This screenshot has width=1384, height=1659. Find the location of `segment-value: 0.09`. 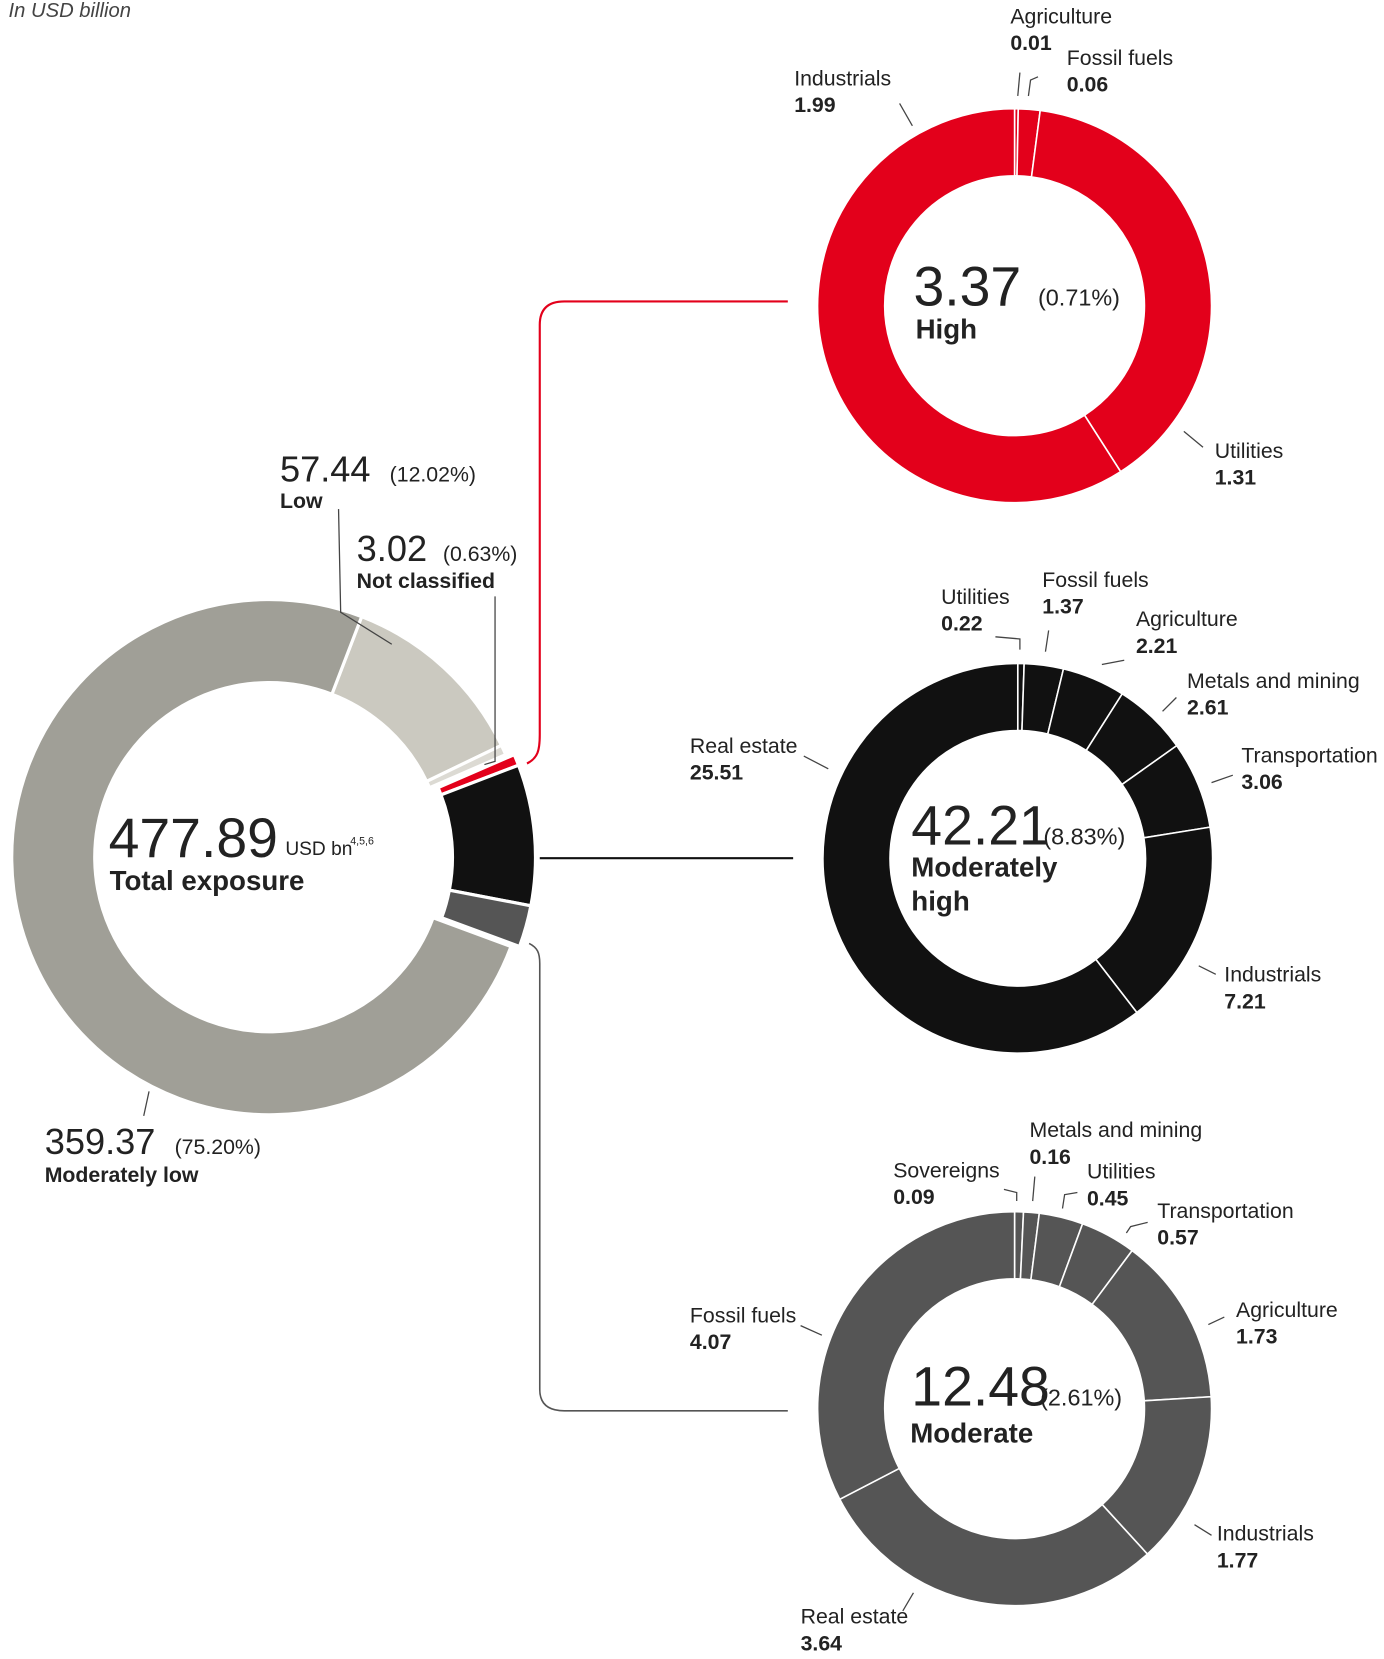

segment-value: 0.09 is located at coordinates (914, 1197).